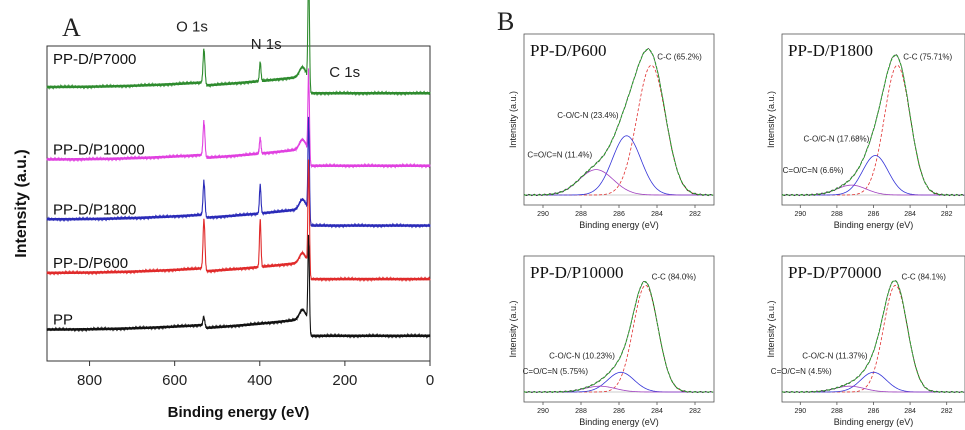  Describe the element at coordinates (71, 27) in the screenshot. I see `panel-a-letter: A` at that location.